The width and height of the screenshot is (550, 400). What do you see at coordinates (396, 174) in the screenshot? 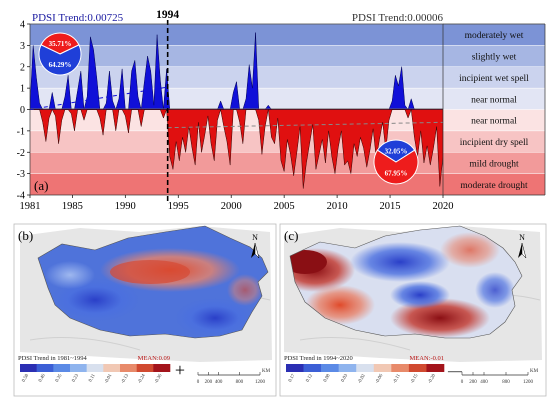
I see `pie-1-label-1: 67.95%` at bounding box center [396, 174].